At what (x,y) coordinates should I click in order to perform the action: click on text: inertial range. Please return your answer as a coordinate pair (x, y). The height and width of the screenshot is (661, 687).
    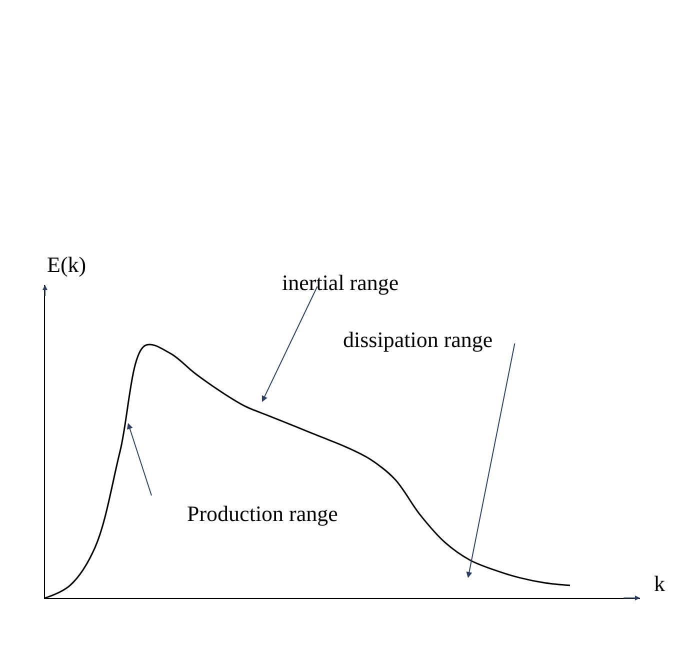
    Looking at the image, I should click on (340, 282).